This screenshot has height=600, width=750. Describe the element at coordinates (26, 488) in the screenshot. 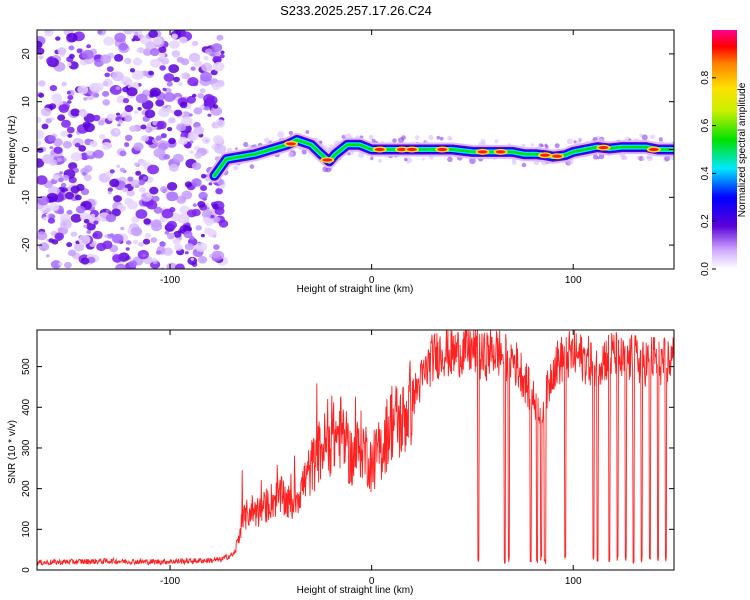

I see `y-tick-label: 200` at that location.